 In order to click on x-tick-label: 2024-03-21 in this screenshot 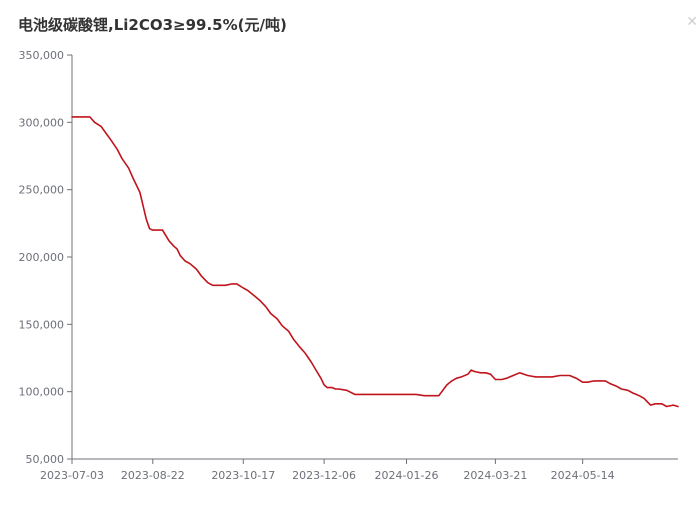, I will do `click(495, 475)`.